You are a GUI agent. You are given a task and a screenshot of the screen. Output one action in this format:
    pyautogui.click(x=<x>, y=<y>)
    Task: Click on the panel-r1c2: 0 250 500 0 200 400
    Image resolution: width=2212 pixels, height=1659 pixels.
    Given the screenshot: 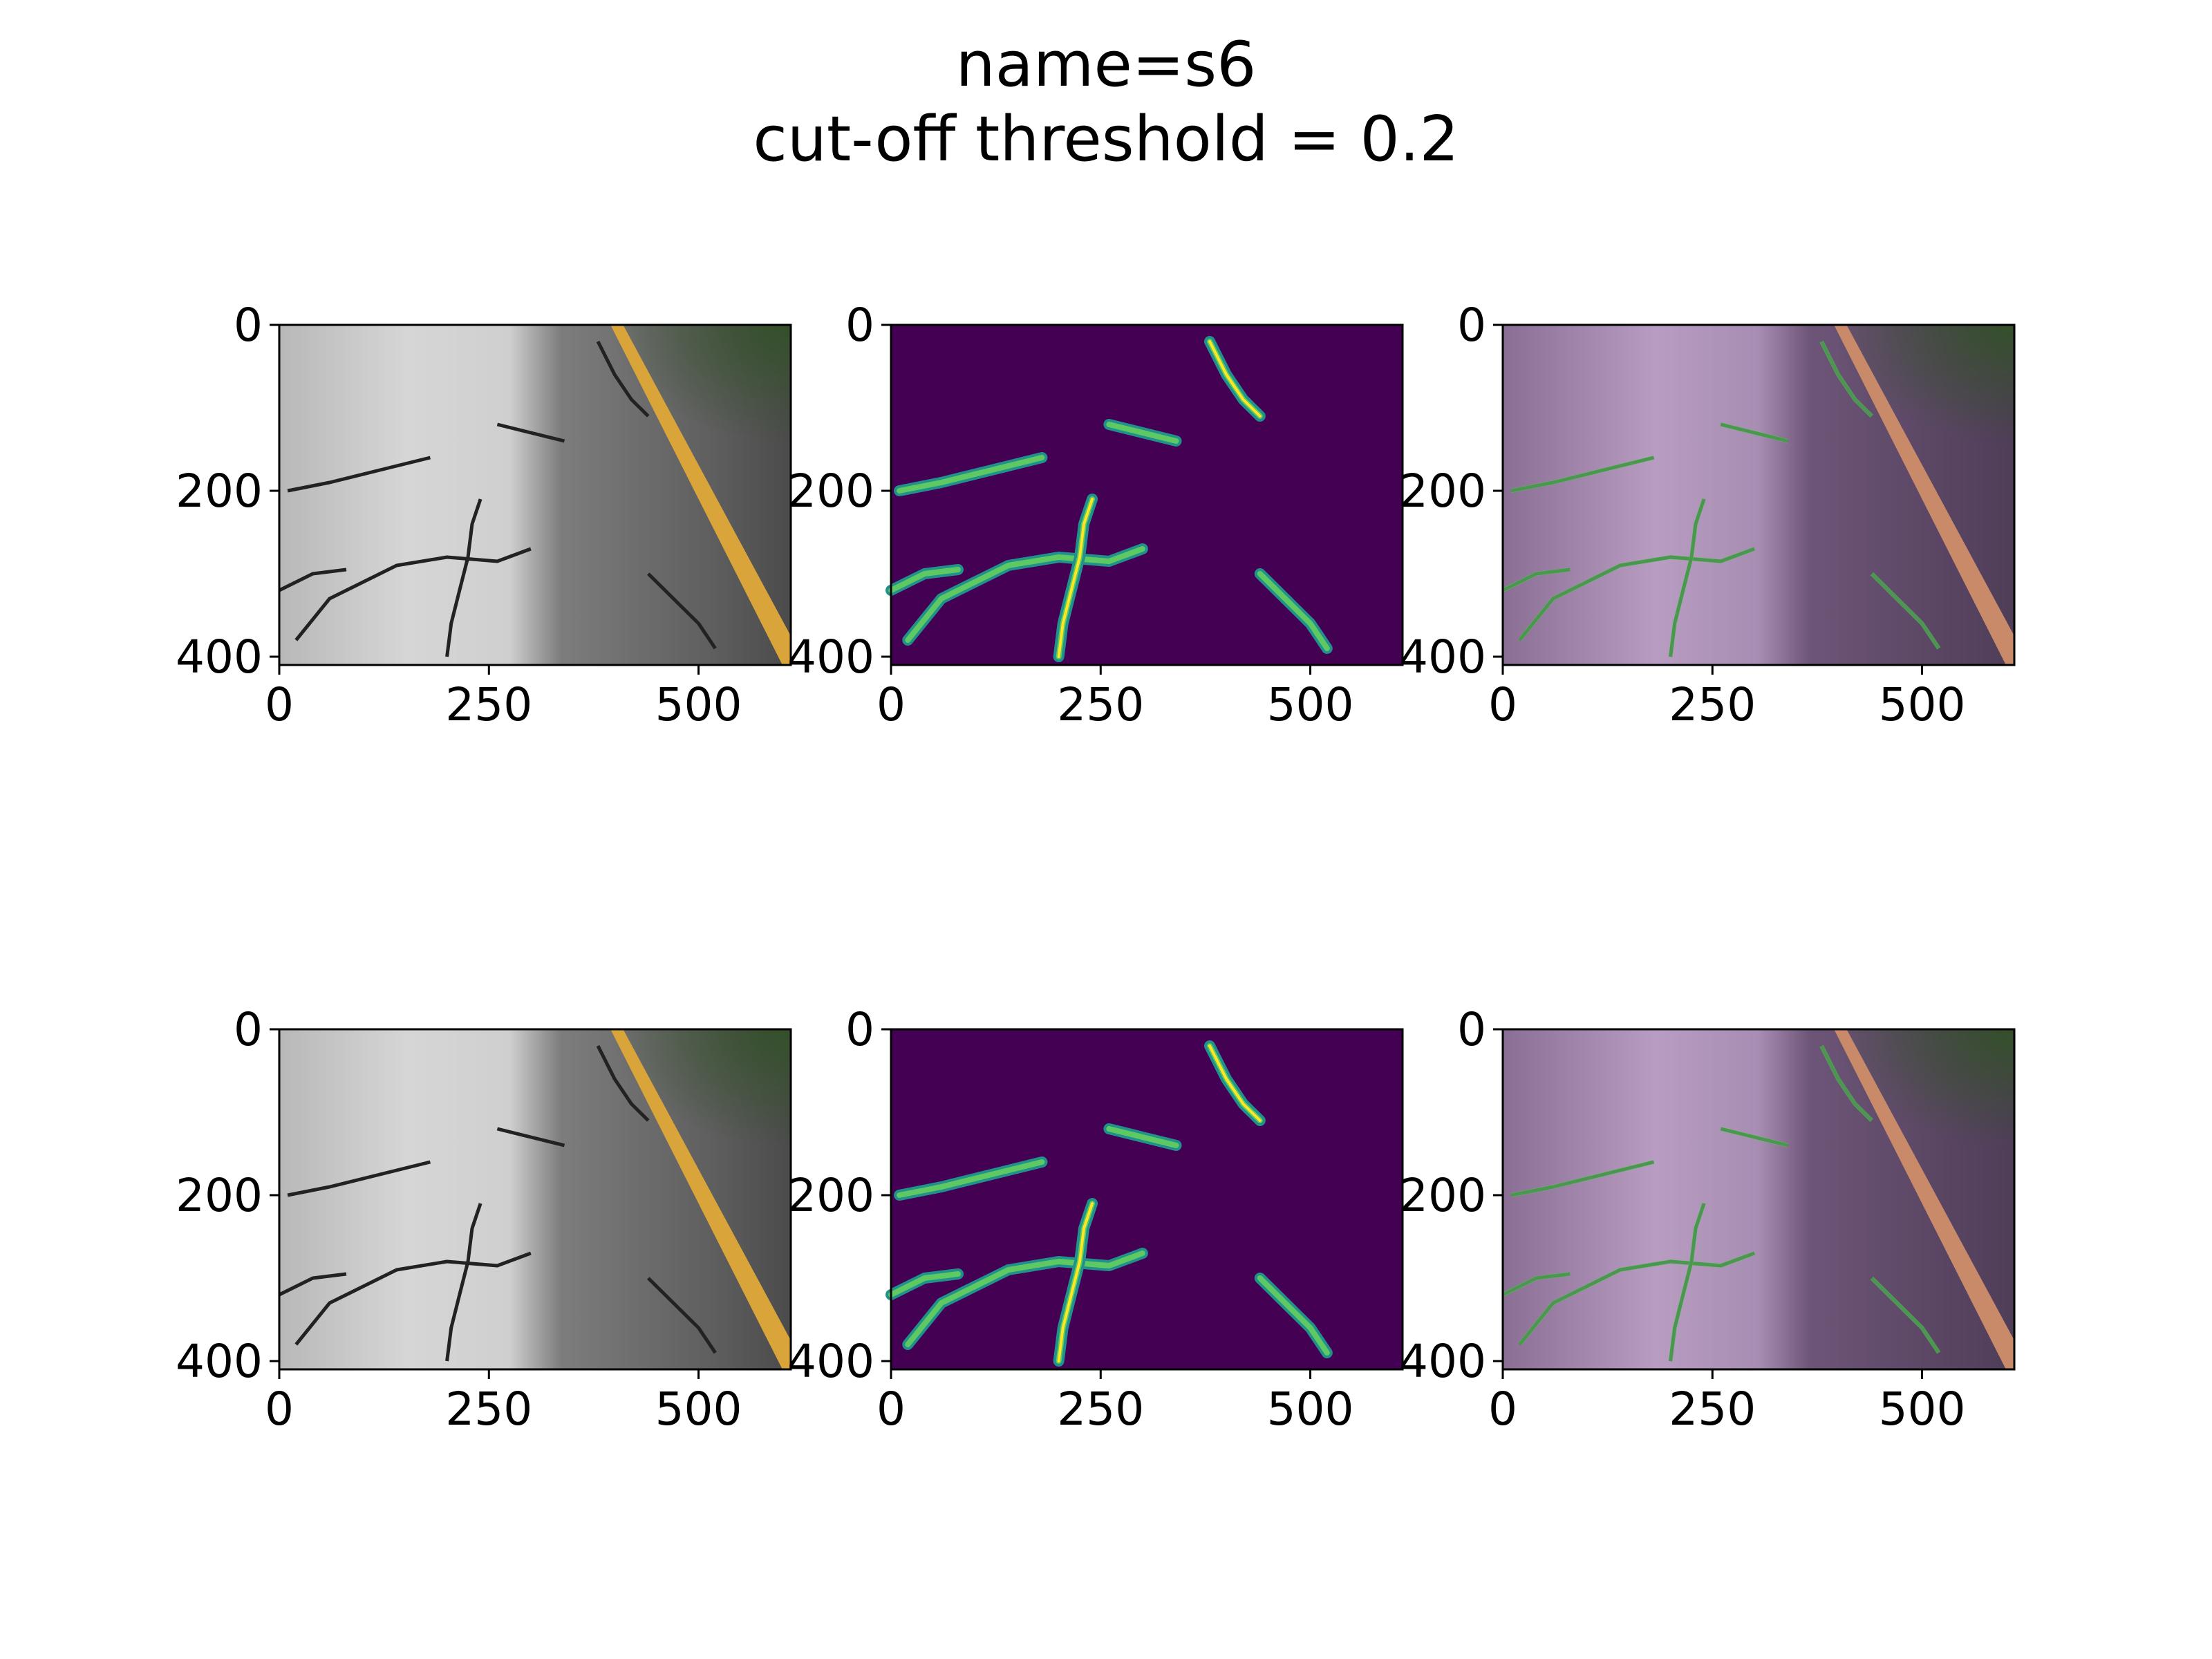 What is the action you would take?
    pyautogui.click(x=1095, y=515)
    